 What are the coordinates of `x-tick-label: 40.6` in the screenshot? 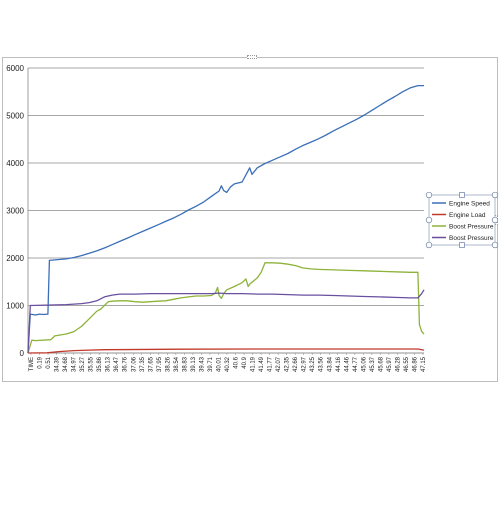 It's located at (237, 362).